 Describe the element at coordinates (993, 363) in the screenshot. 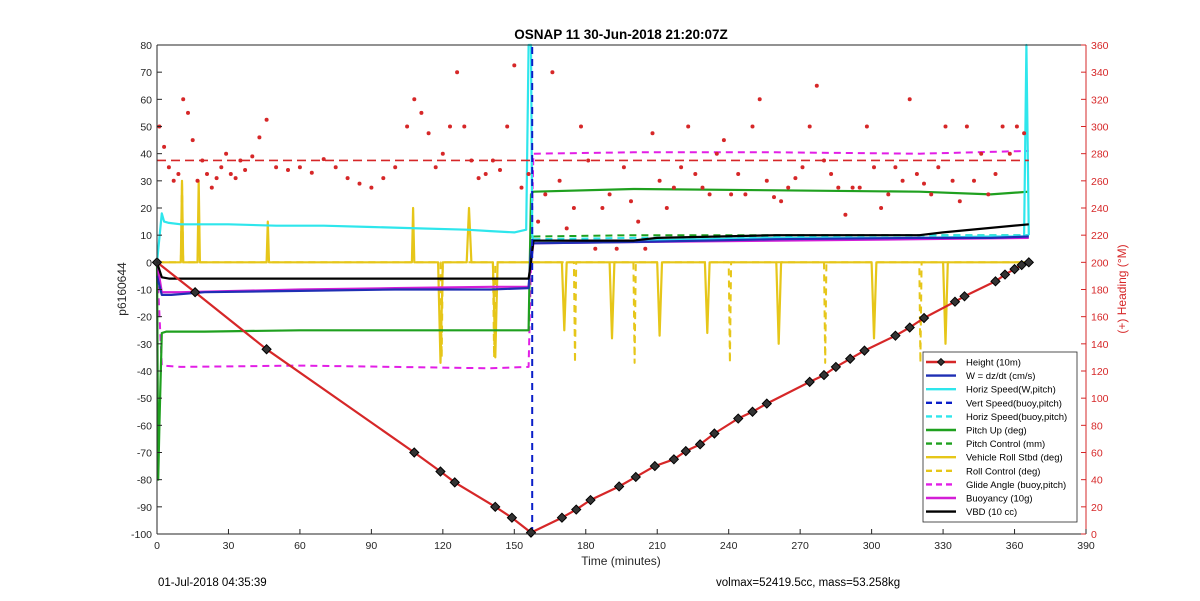

I see `legend-entry-label: Height (10m)` at that location.